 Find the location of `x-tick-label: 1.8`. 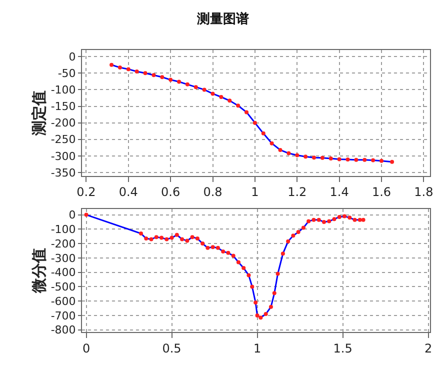

x-tick-label: 1.8 is located at coordinates (424, 192).